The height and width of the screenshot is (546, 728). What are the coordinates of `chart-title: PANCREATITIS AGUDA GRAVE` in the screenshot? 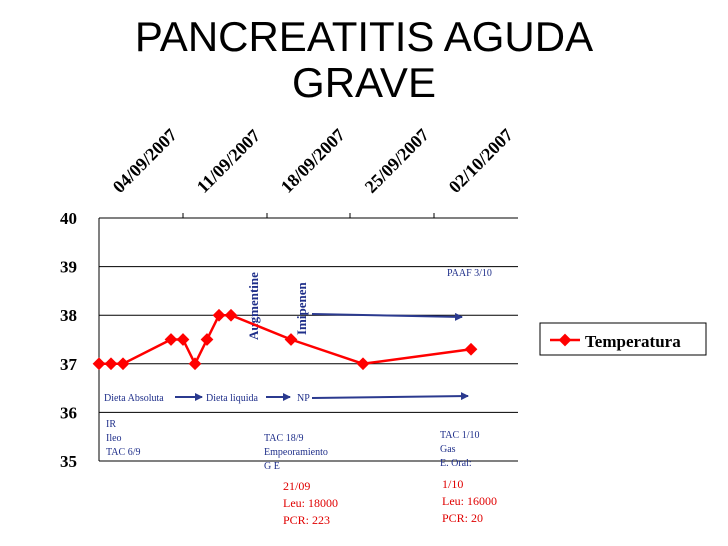 It's located at (364, 59).